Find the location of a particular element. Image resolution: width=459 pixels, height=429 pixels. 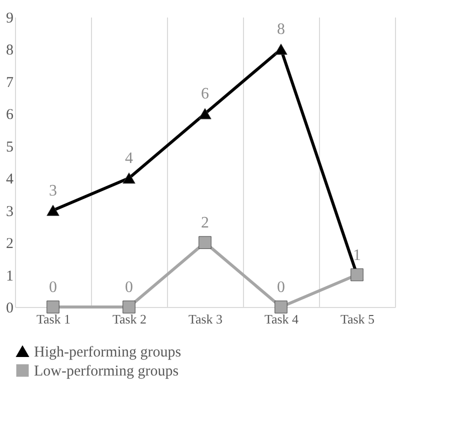

y-tick-label: 2 is located at coordinates (10, 244).